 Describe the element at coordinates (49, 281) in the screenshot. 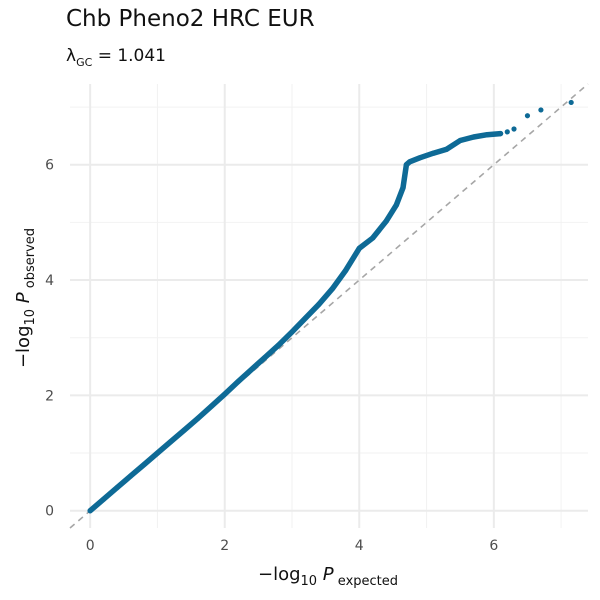

I see `y-tick-label: 4` at that location.